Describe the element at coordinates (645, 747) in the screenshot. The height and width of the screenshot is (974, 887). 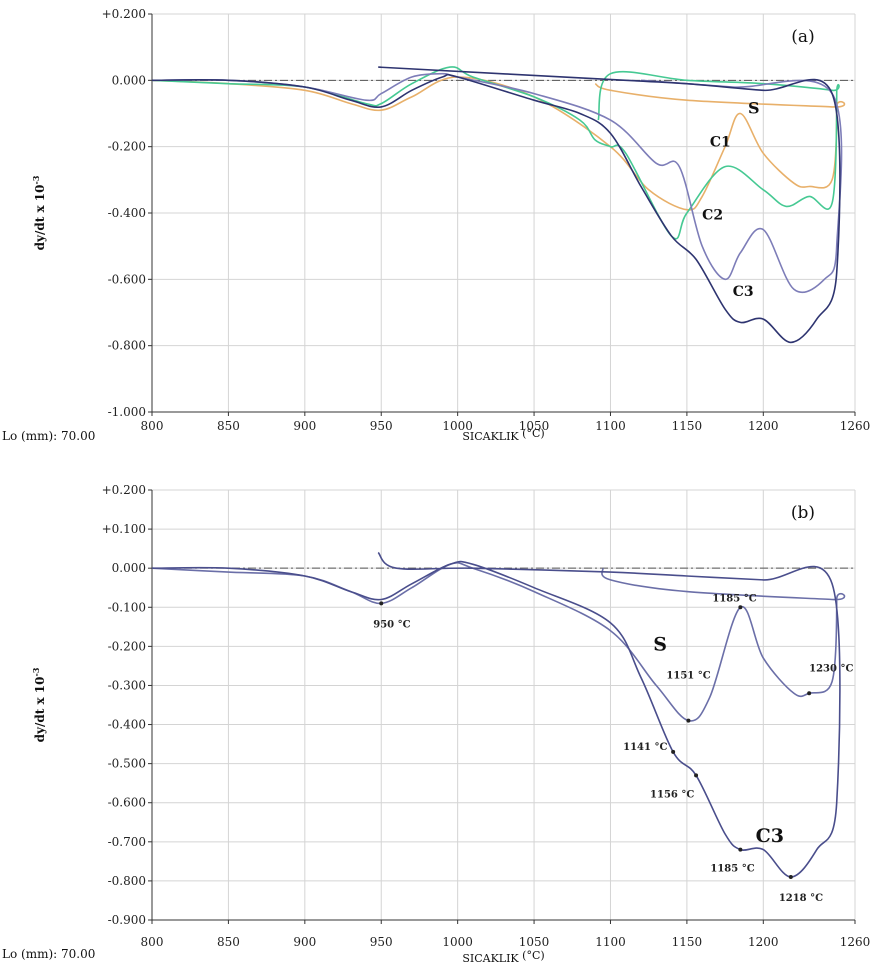
I see `annotation-label: 1141 °C` at that location.